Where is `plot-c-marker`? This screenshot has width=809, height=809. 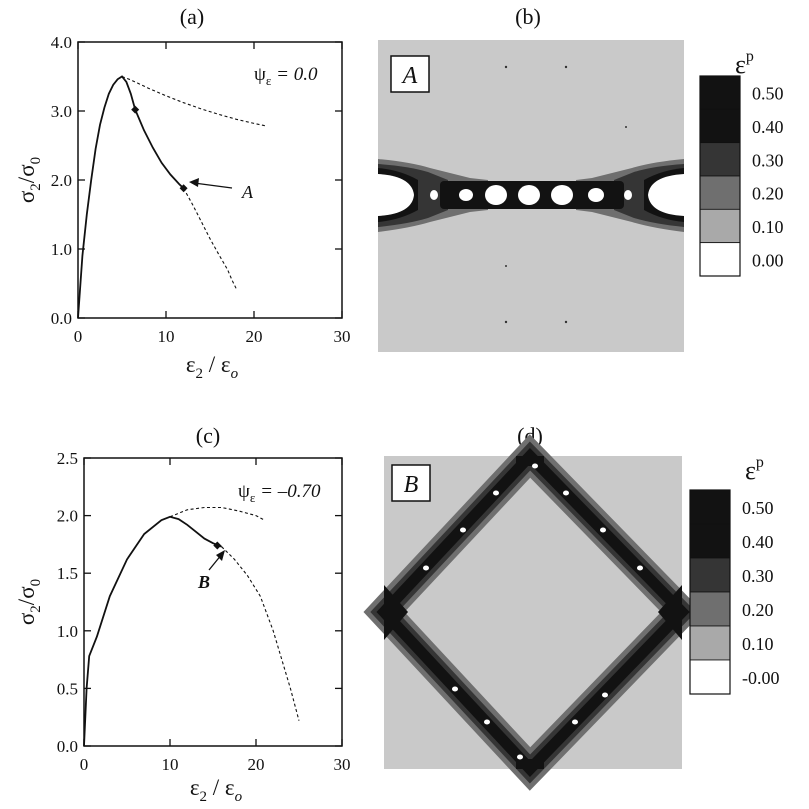
plot-c-marker is located at coordinates (217, 545).